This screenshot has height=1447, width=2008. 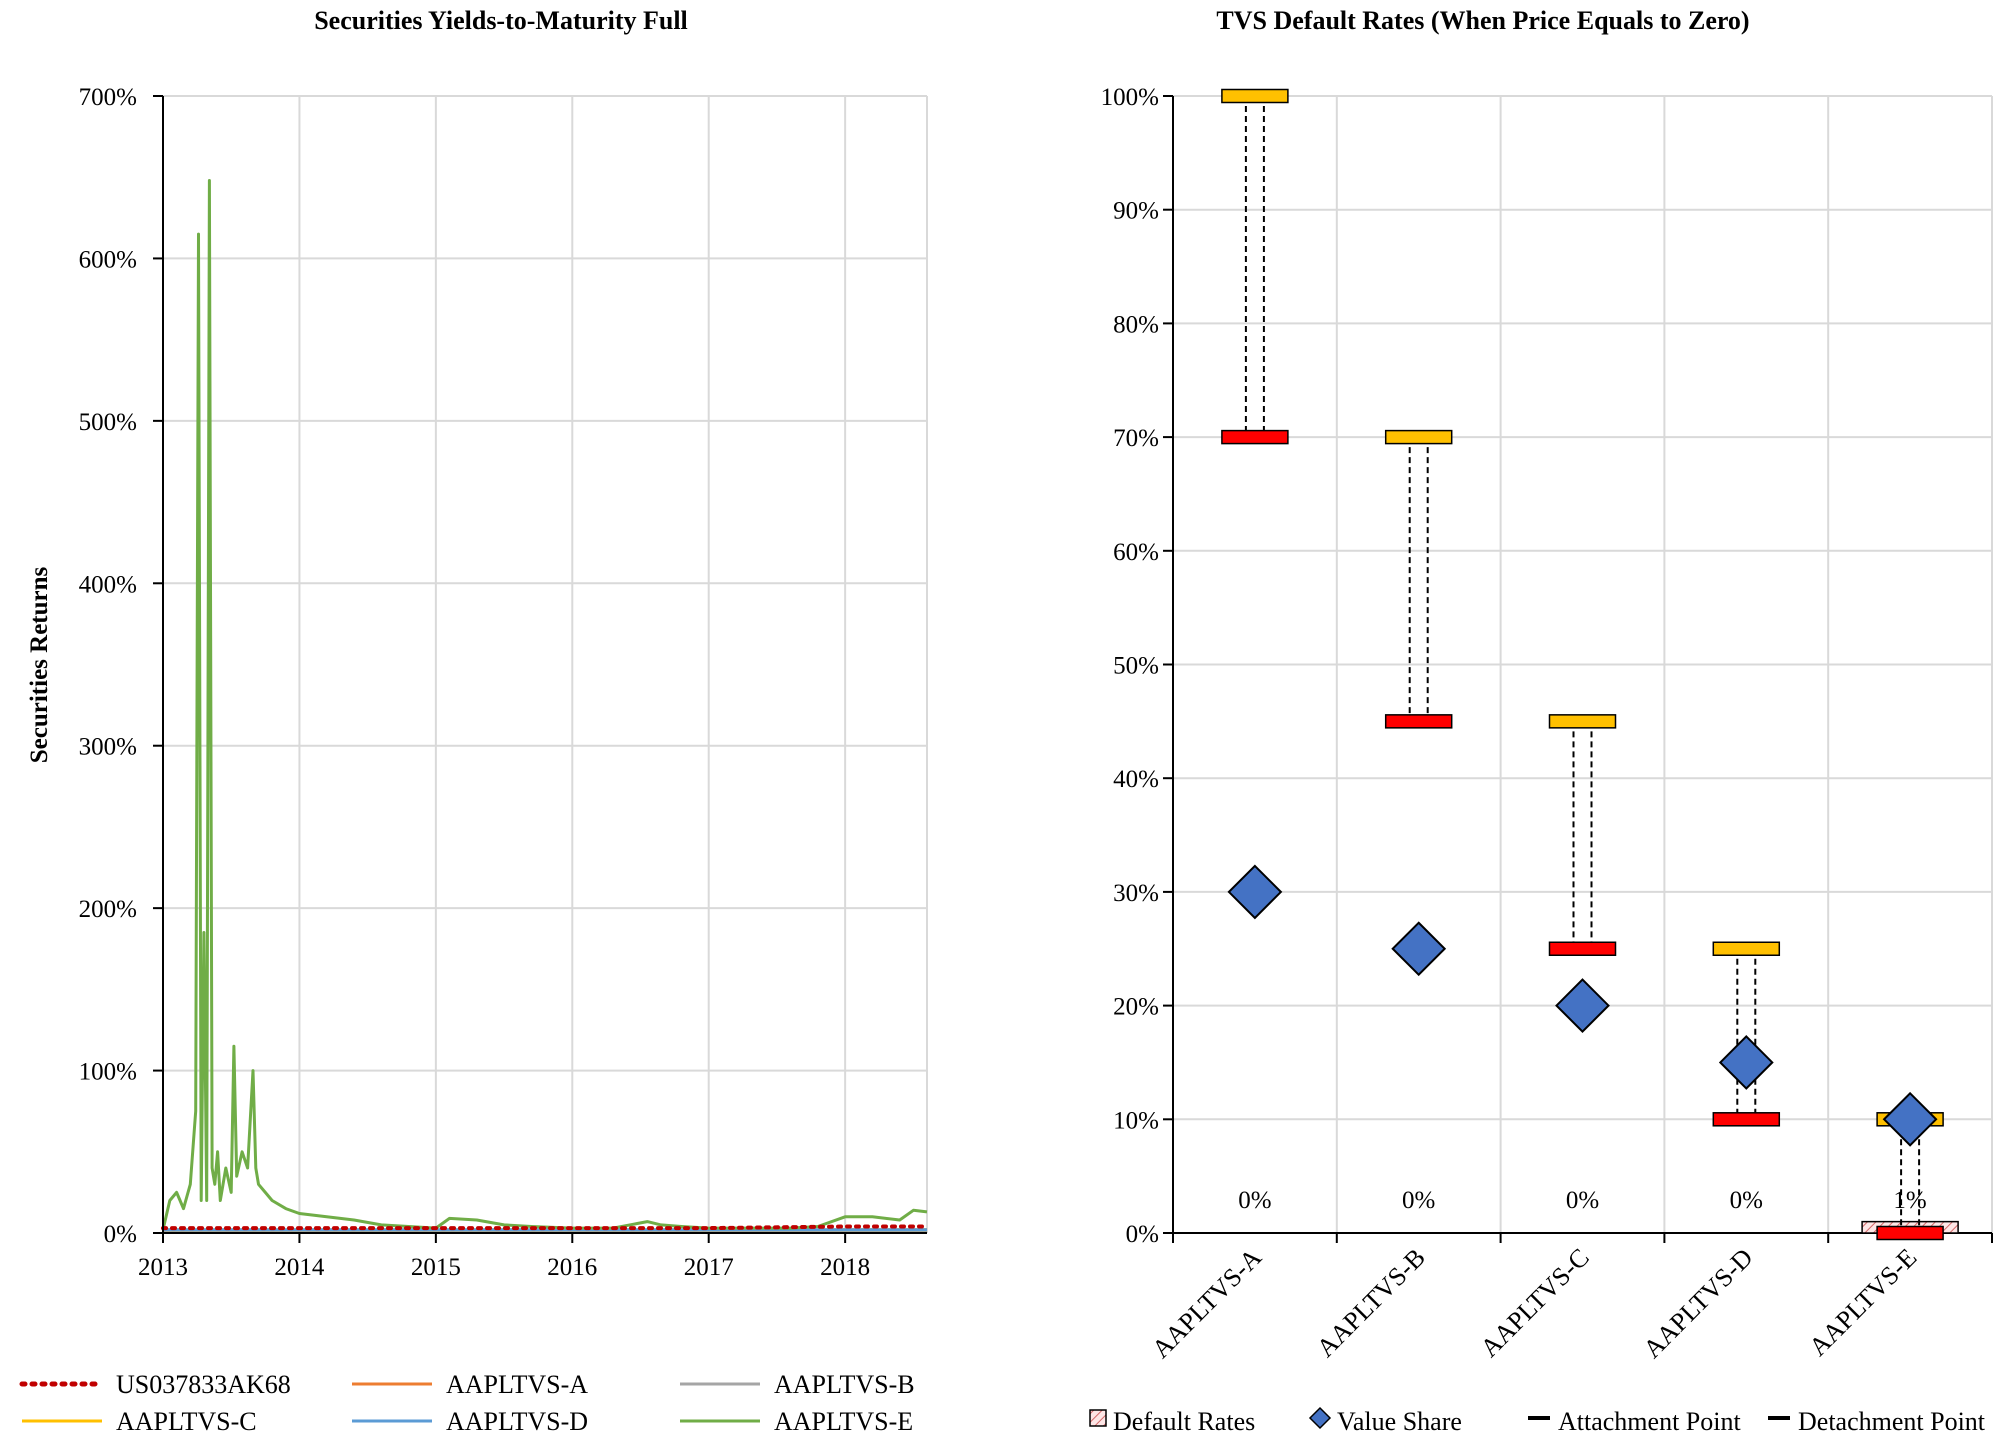 What do you see at coordinates (108, 909) in the screenshot?
I see `left-y-tick-label: 200%` at bounding box center [108, 909].